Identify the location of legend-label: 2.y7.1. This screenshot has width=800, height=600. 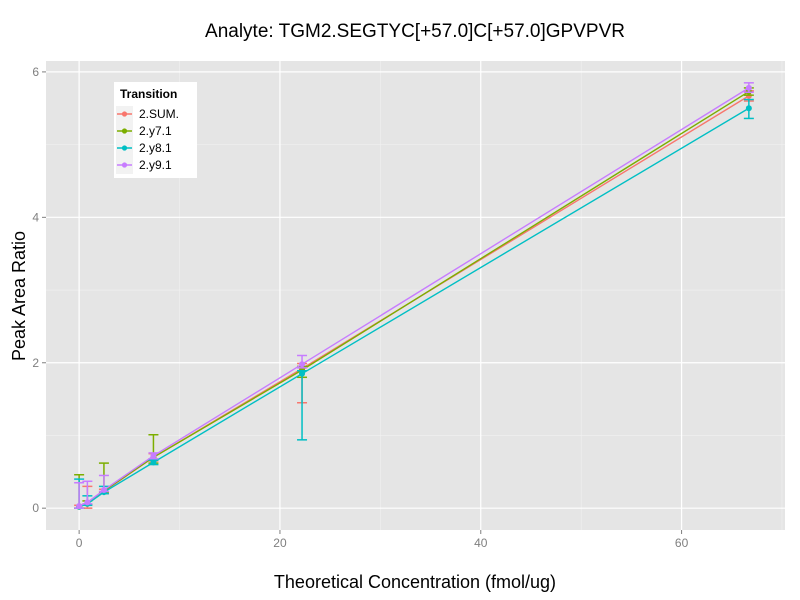
(155, 131).